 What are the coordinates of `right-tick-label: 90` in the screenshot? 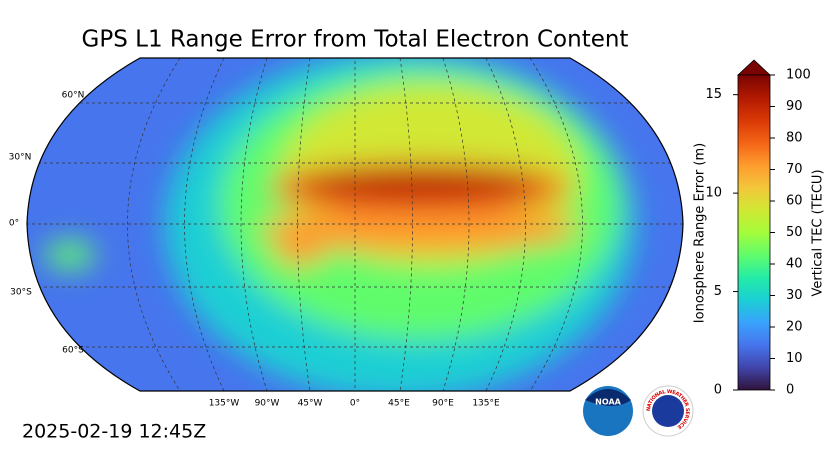 It's located at (794, 106).